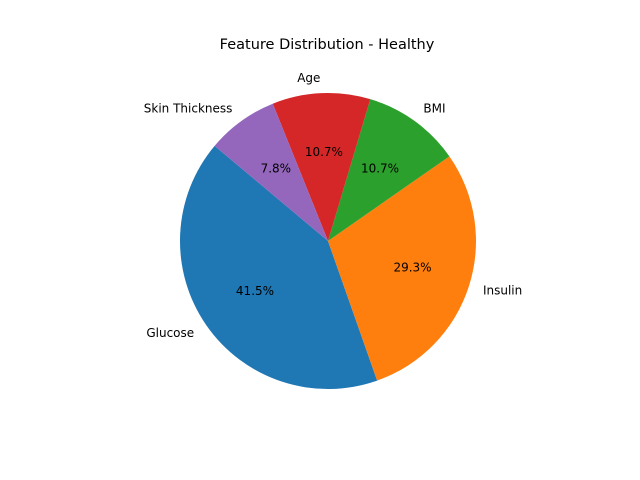  I want to click on slice-label-age: Age, so click(308, 78).